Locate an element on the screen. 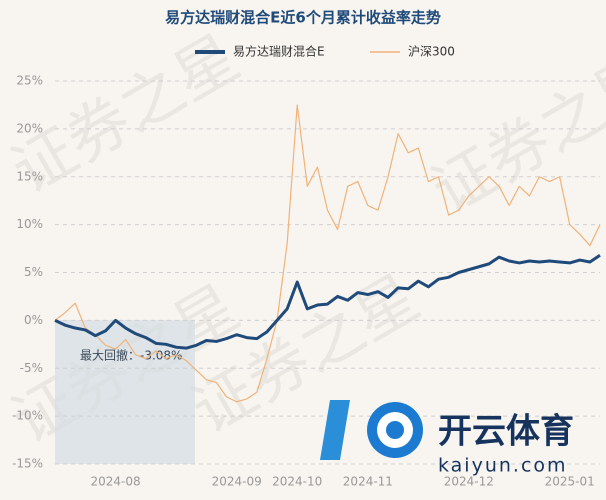  annotation: 最大回撤：-3.08% is located at coordinates (131, 355).